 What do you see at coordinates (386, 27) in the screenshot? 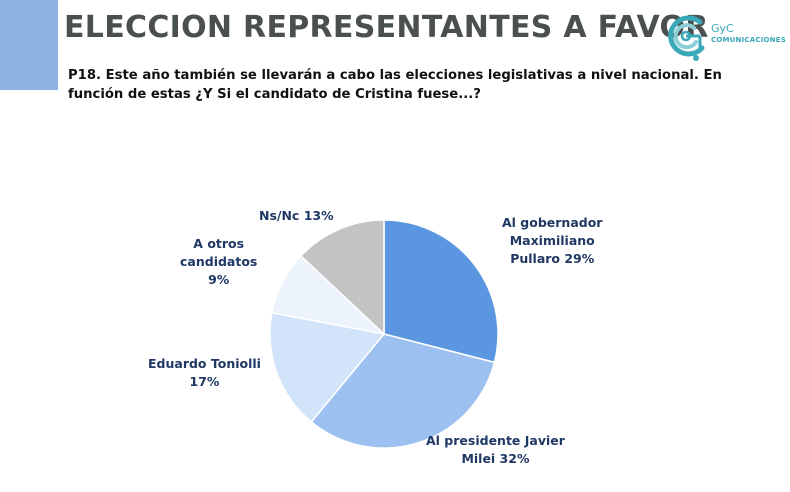
I see `slide-title: ELECCION REPRESENTANTES A FAVOR` at bounding box center [386, 27].